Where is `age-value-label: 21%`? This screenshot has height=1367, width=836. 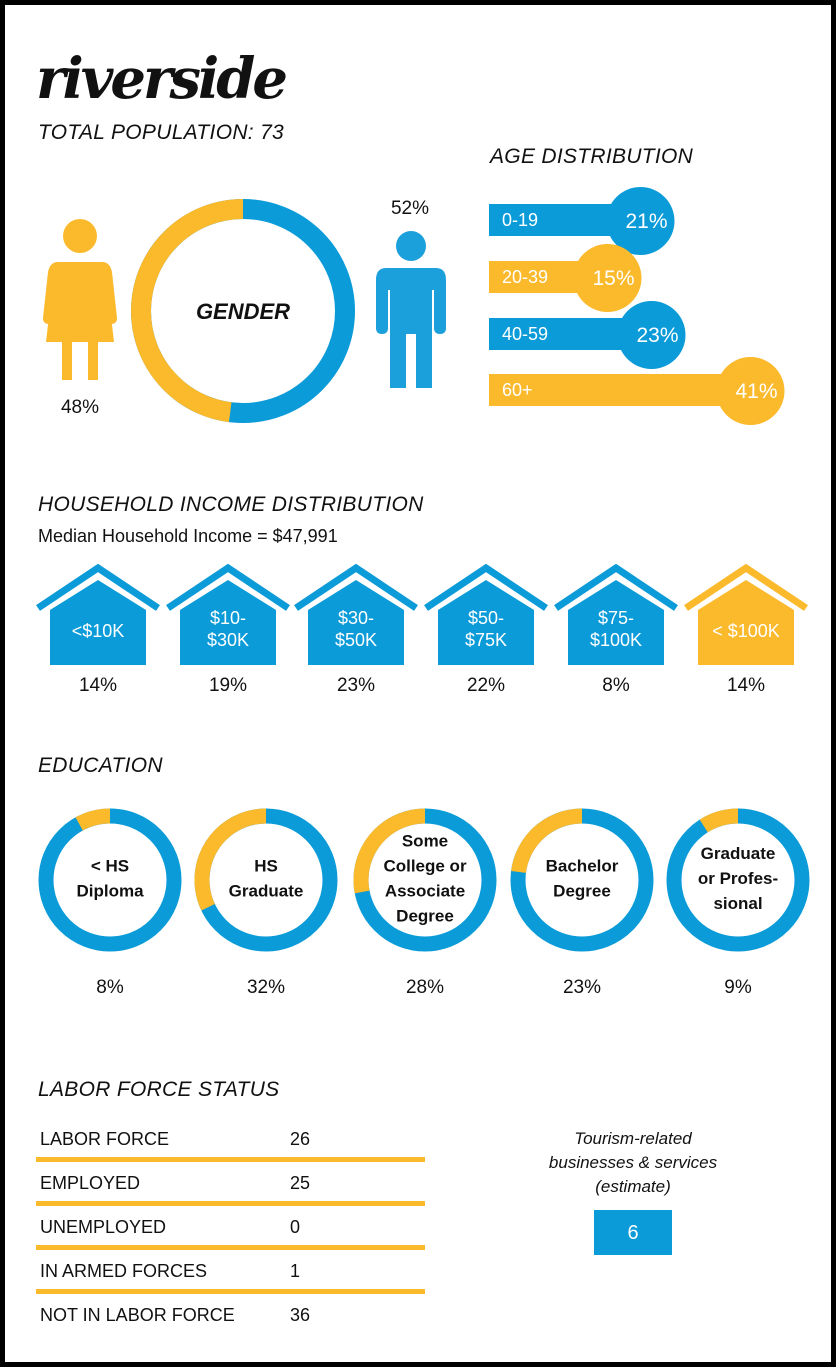
age-value-label: 21% is located at coordinates (646, 221).